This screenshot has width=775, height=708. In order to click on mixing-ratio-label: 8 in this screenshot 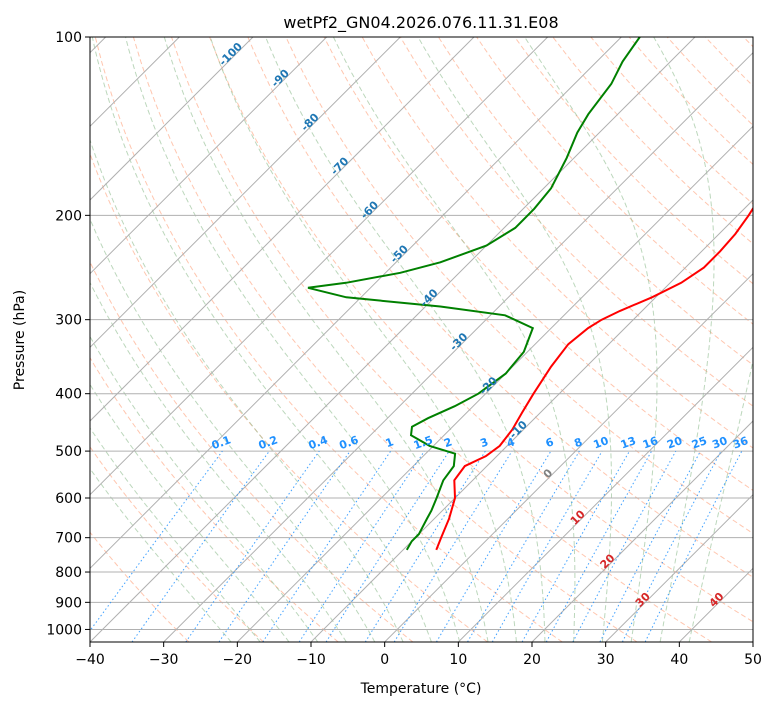, I will do `click(578, 442)`.